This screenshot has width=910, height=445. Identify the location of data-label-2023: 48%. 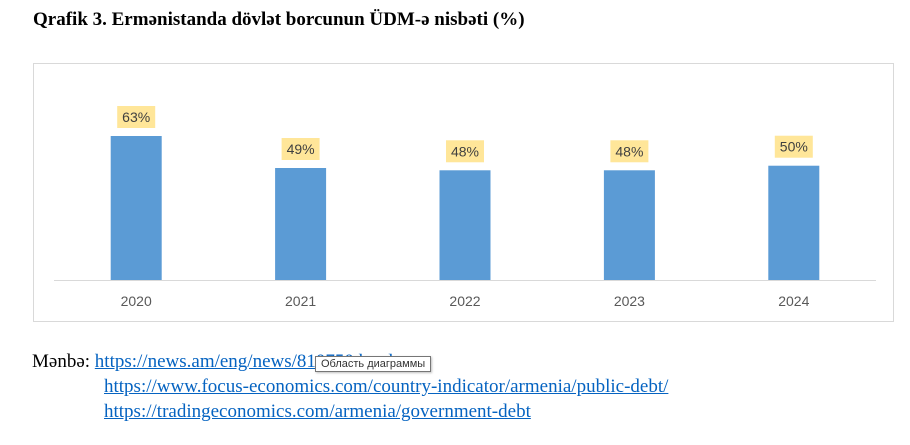
(629, 151).